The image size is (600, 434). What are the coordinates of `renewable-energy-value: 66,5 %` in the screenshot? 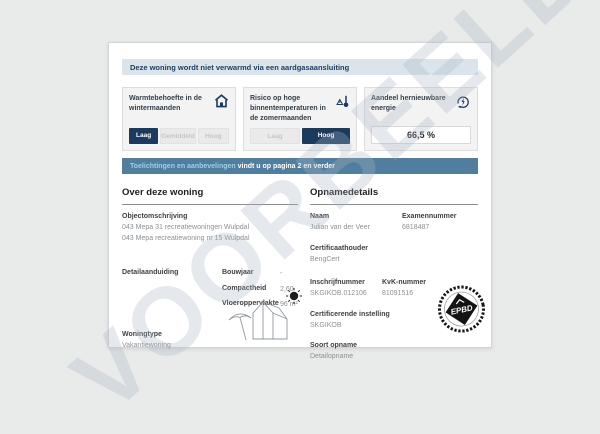 It's located at (421, 135).